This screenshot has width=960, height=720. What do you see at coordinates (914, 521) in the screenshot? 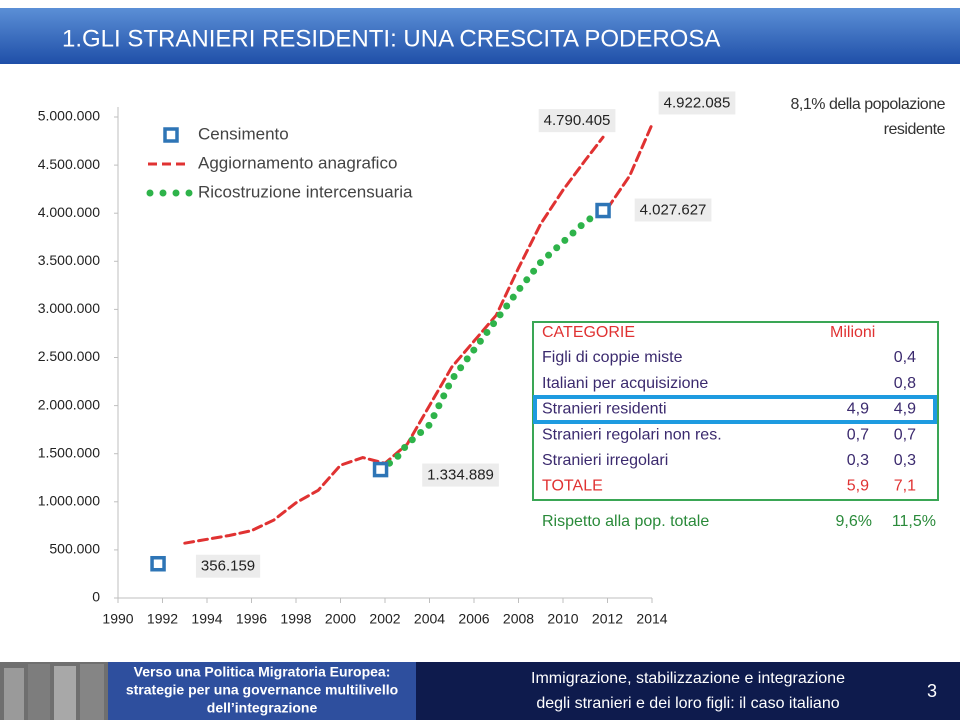
I see `table-cell: 11,5%` at bounding box center [914, 521].